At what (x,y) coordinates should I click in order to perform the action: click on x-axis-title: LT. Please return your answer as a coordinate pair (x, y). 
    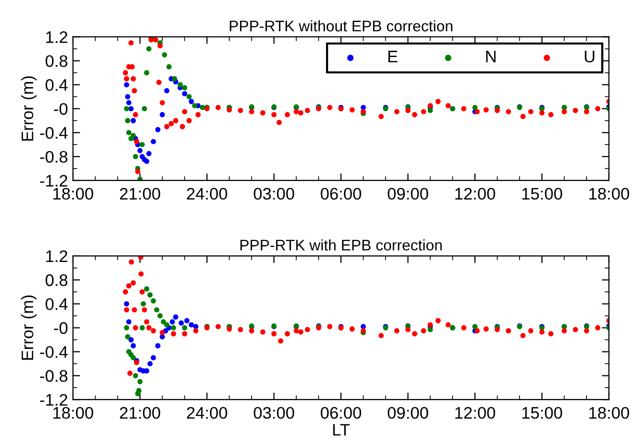
    Looking at the image, I should click on (341, 430).